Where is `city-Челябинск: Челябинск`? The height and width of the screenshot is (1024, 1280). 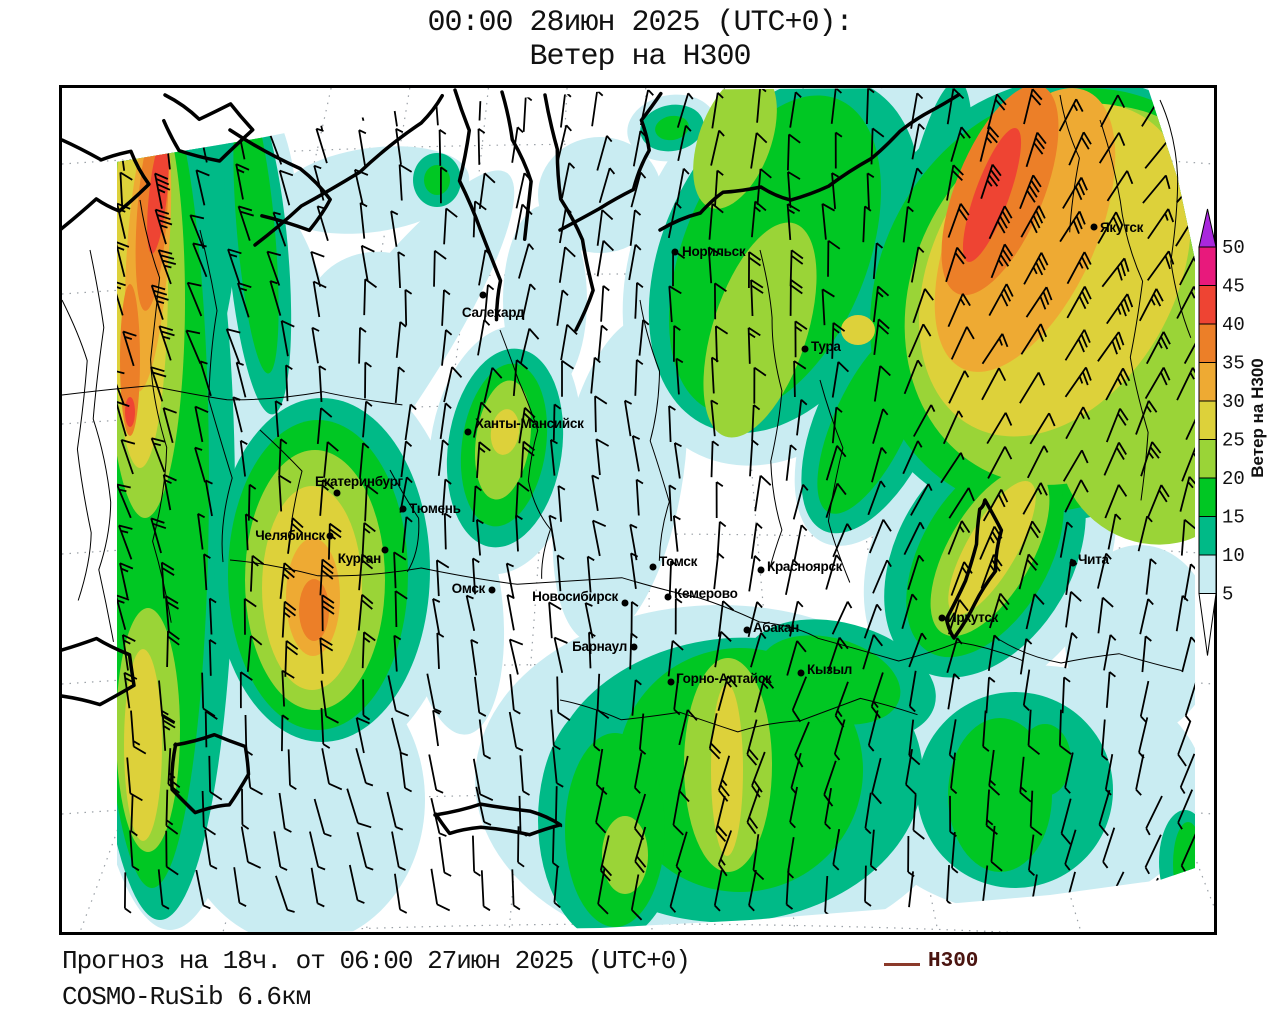
city-Челябинск: Челябинск is located at coordinates (294, 535).